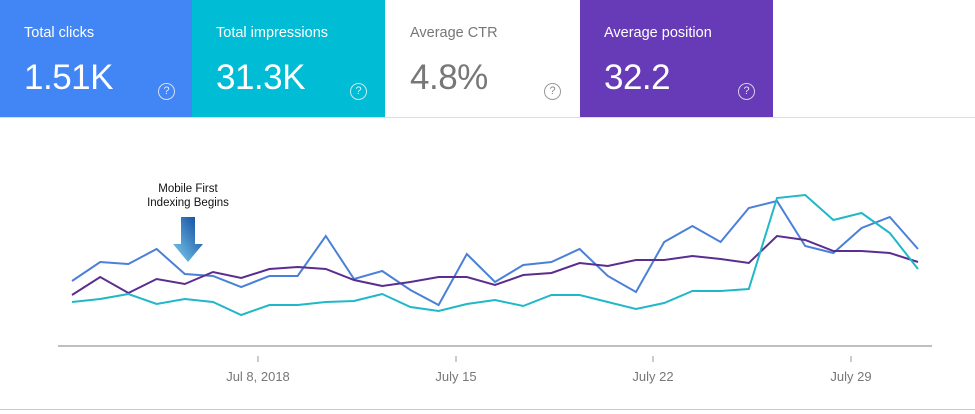 This screenshot has width=975, height=414. I want to click on average-position-card: Average position 32.2 ?, so click(676, 58).